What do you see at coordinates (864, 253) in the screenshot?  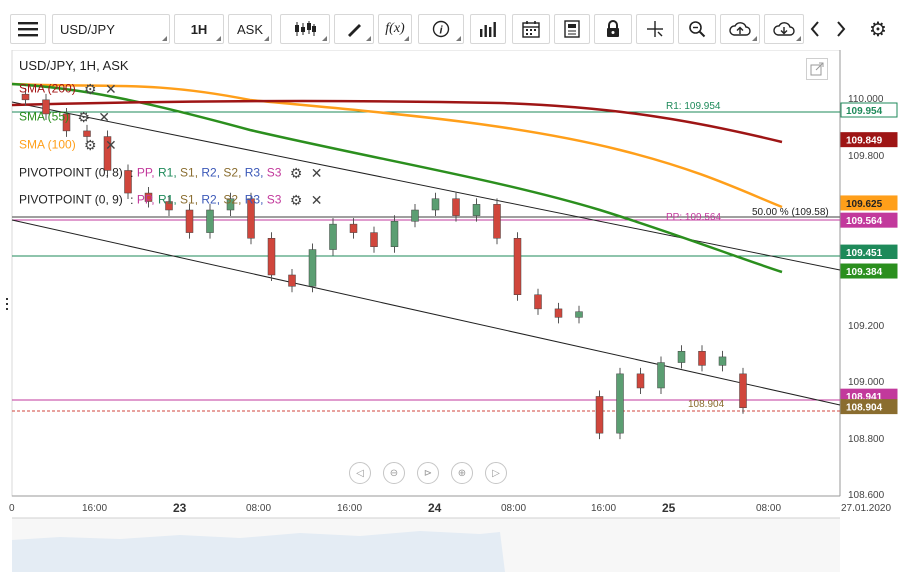 I see `price-badge-label: 109.451` at bounding box center [864, 253].